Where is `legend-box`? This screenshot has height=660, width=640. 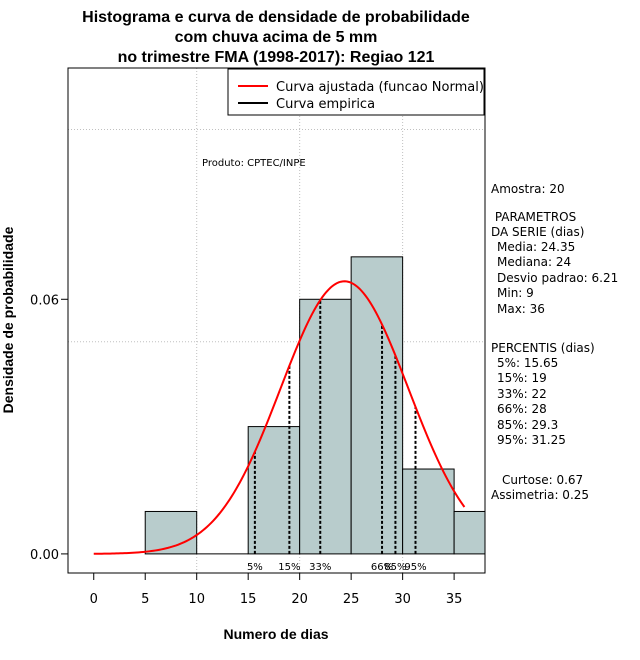
legend-box is located at coordinates (356, 92).